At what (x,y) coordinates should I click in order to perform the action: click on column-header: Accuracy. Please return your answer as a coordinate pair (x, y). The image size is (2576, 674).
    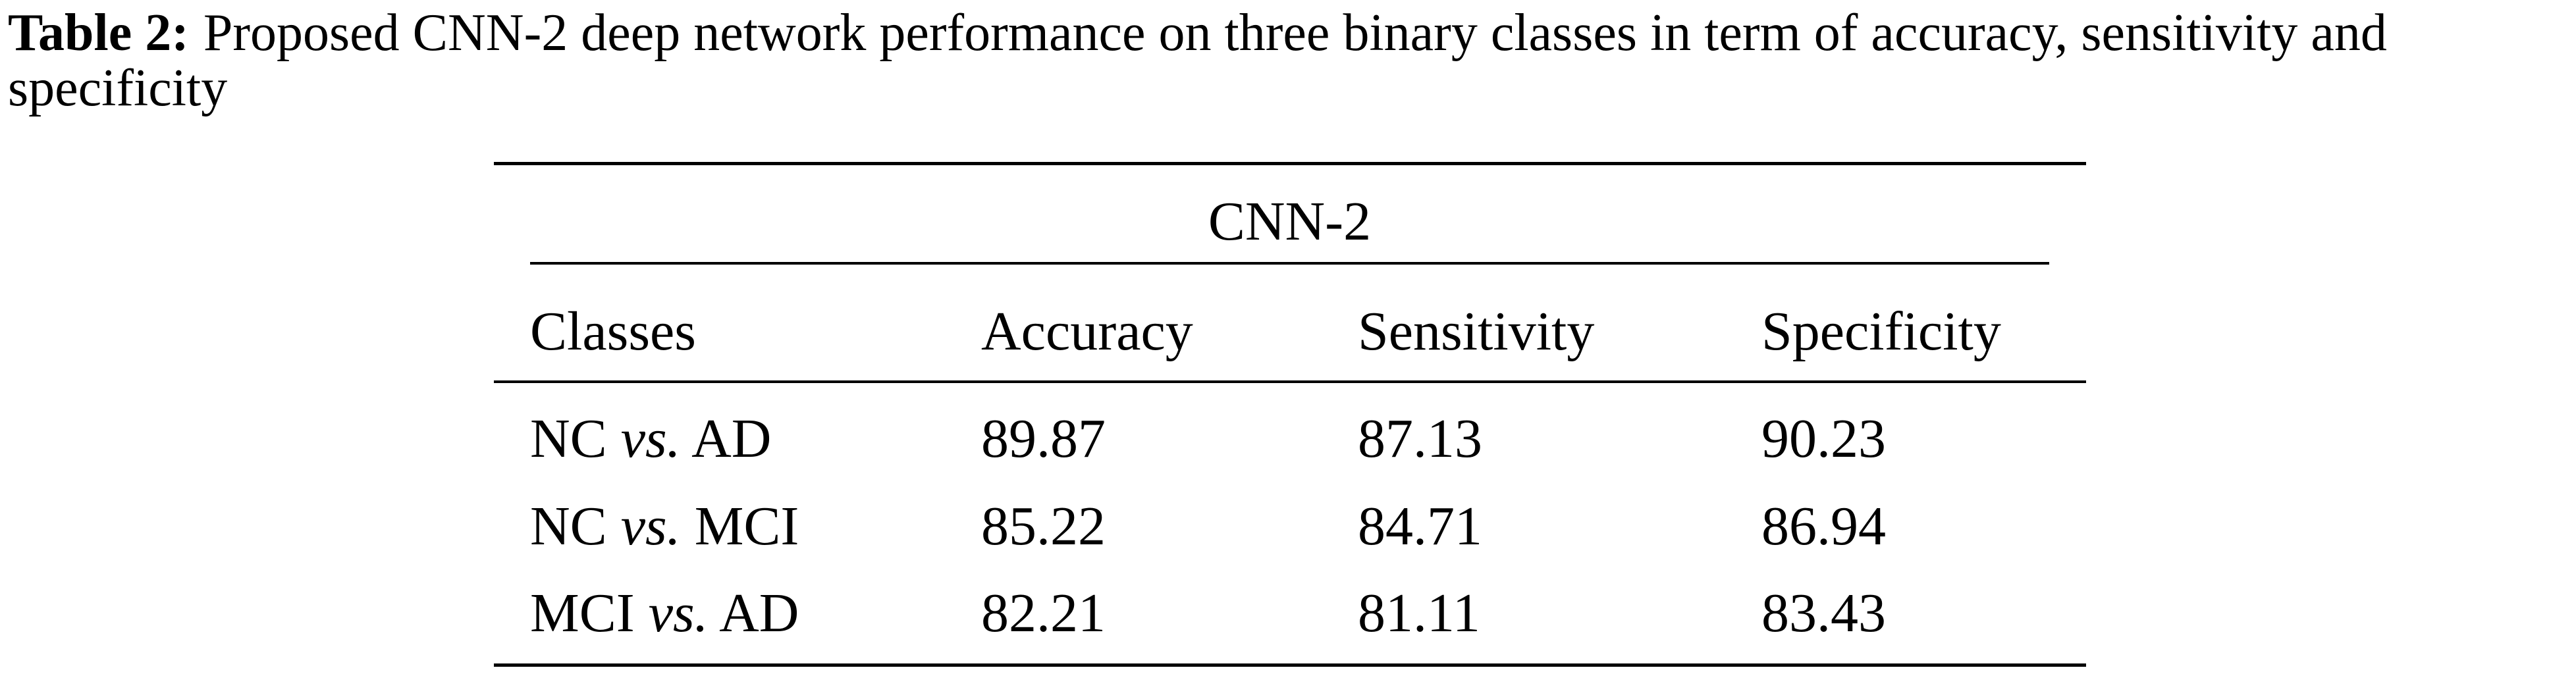
    Looking at the image, I should click on (1087, 331).